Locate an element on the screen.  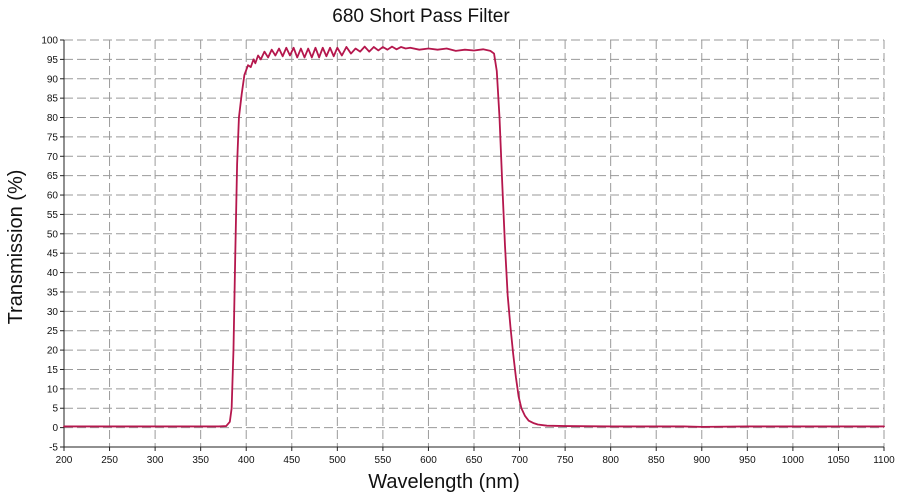
x-tick-label: 350 is located at coordinates (200, 460).